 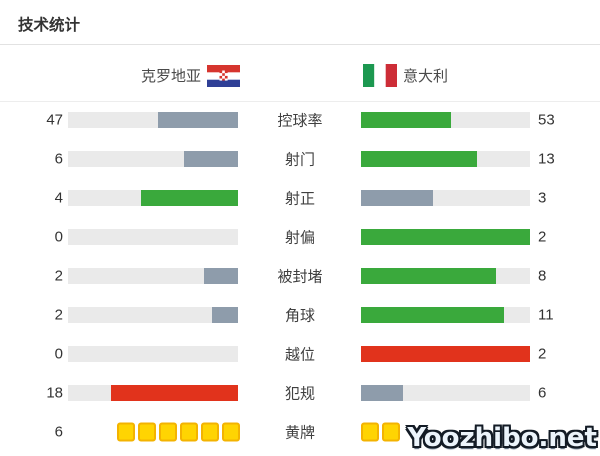 What do you see at coordinates (502, 438) in the screenshot?
I see `watermark-logo: Yoozhibo.net` at bounding box center [502, 438].